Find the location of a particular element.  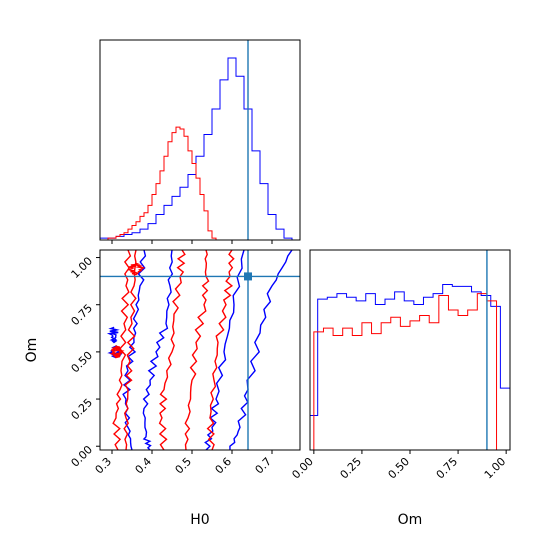

contour-xtick-label: 0.3 is located at coordinates (104, 466).